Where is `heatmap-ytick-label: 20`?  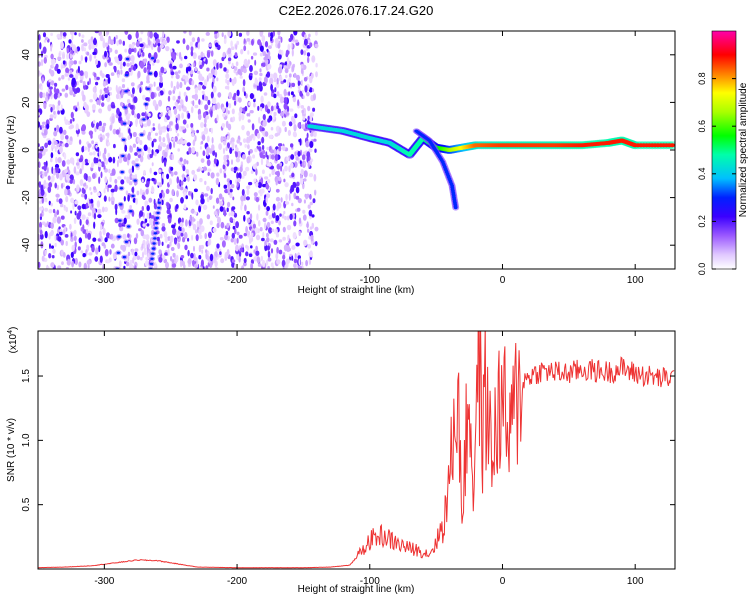 heatmap-ytick-label: 20 is located at coordinates (26, 102).